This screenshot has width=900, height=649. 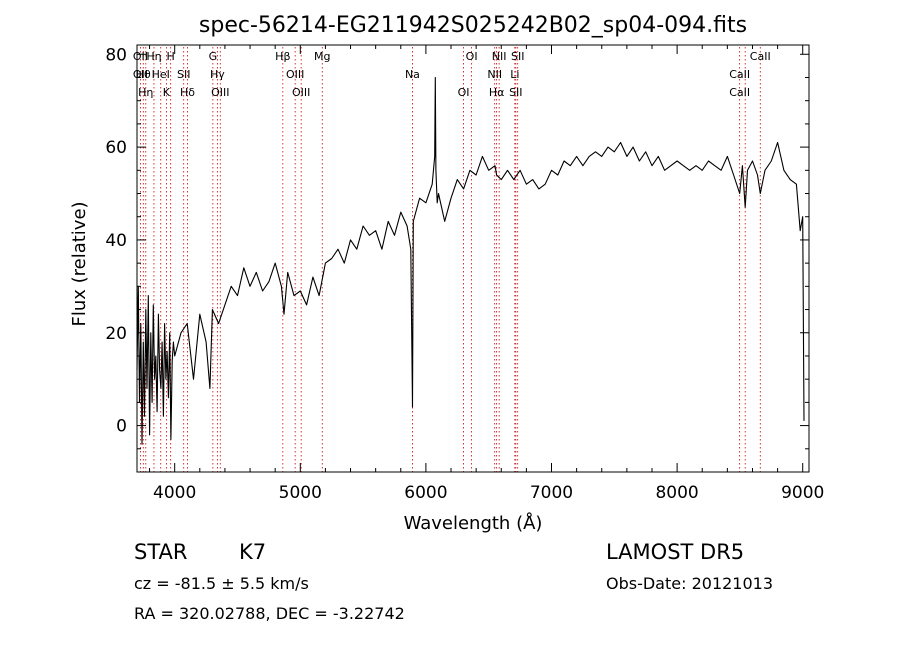 What do you see at coordinates (161, 74) in the screenshot?
I see `line-marker-label: HeI` at bounding box center [161, 74].